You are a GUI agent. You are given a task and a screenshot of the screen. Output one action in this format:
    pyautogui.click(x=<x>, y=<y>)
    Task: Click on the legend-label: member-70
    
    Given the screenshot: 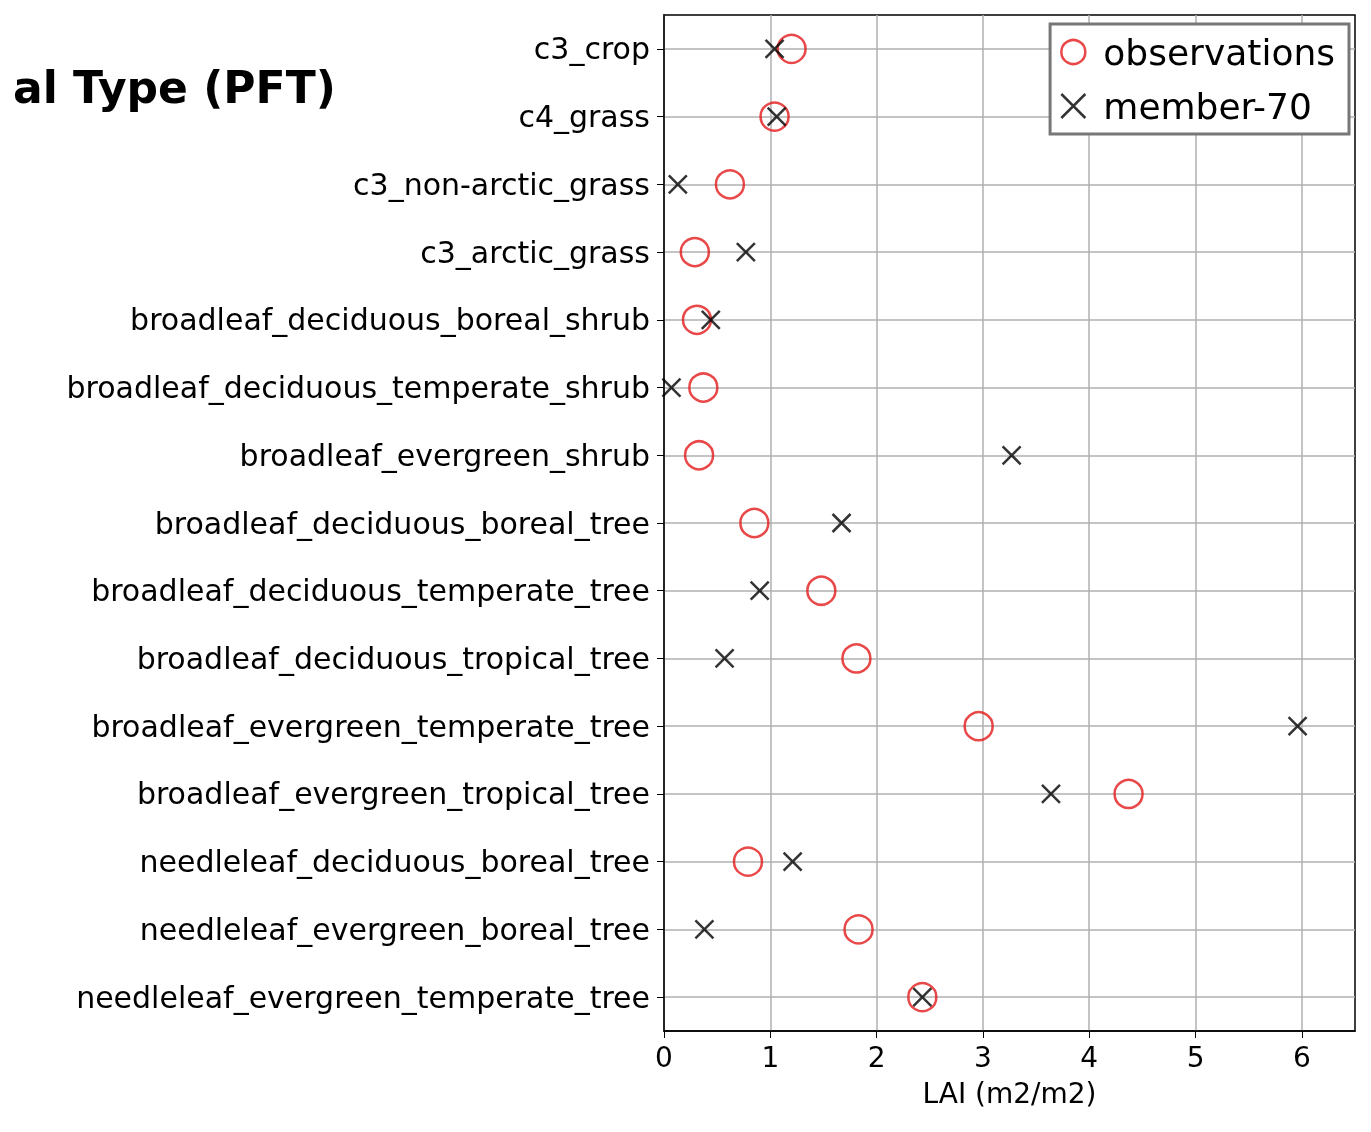 What is the action you would take?
    pyautogui.click(x=1207, y=106)
    